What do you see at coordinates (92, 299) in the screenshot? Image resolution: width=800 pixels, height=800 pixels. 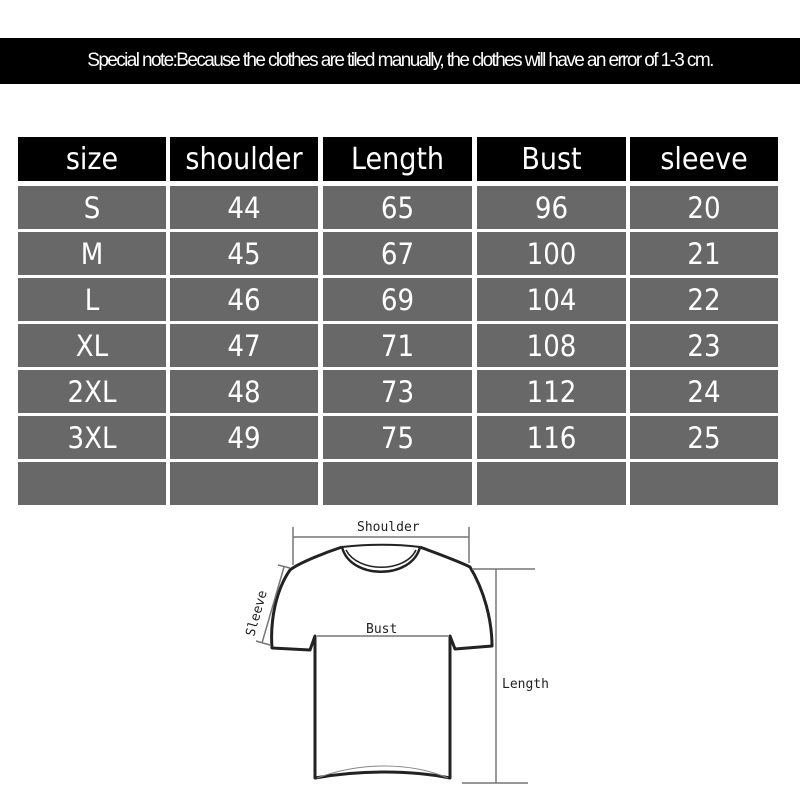 I see `cell-size: L` at bounding box center [92, 299].